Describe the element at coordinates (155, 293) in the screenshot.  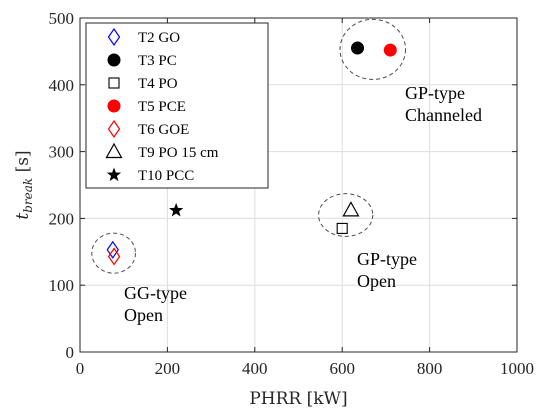
I see `group-label: GG-type` at that location.